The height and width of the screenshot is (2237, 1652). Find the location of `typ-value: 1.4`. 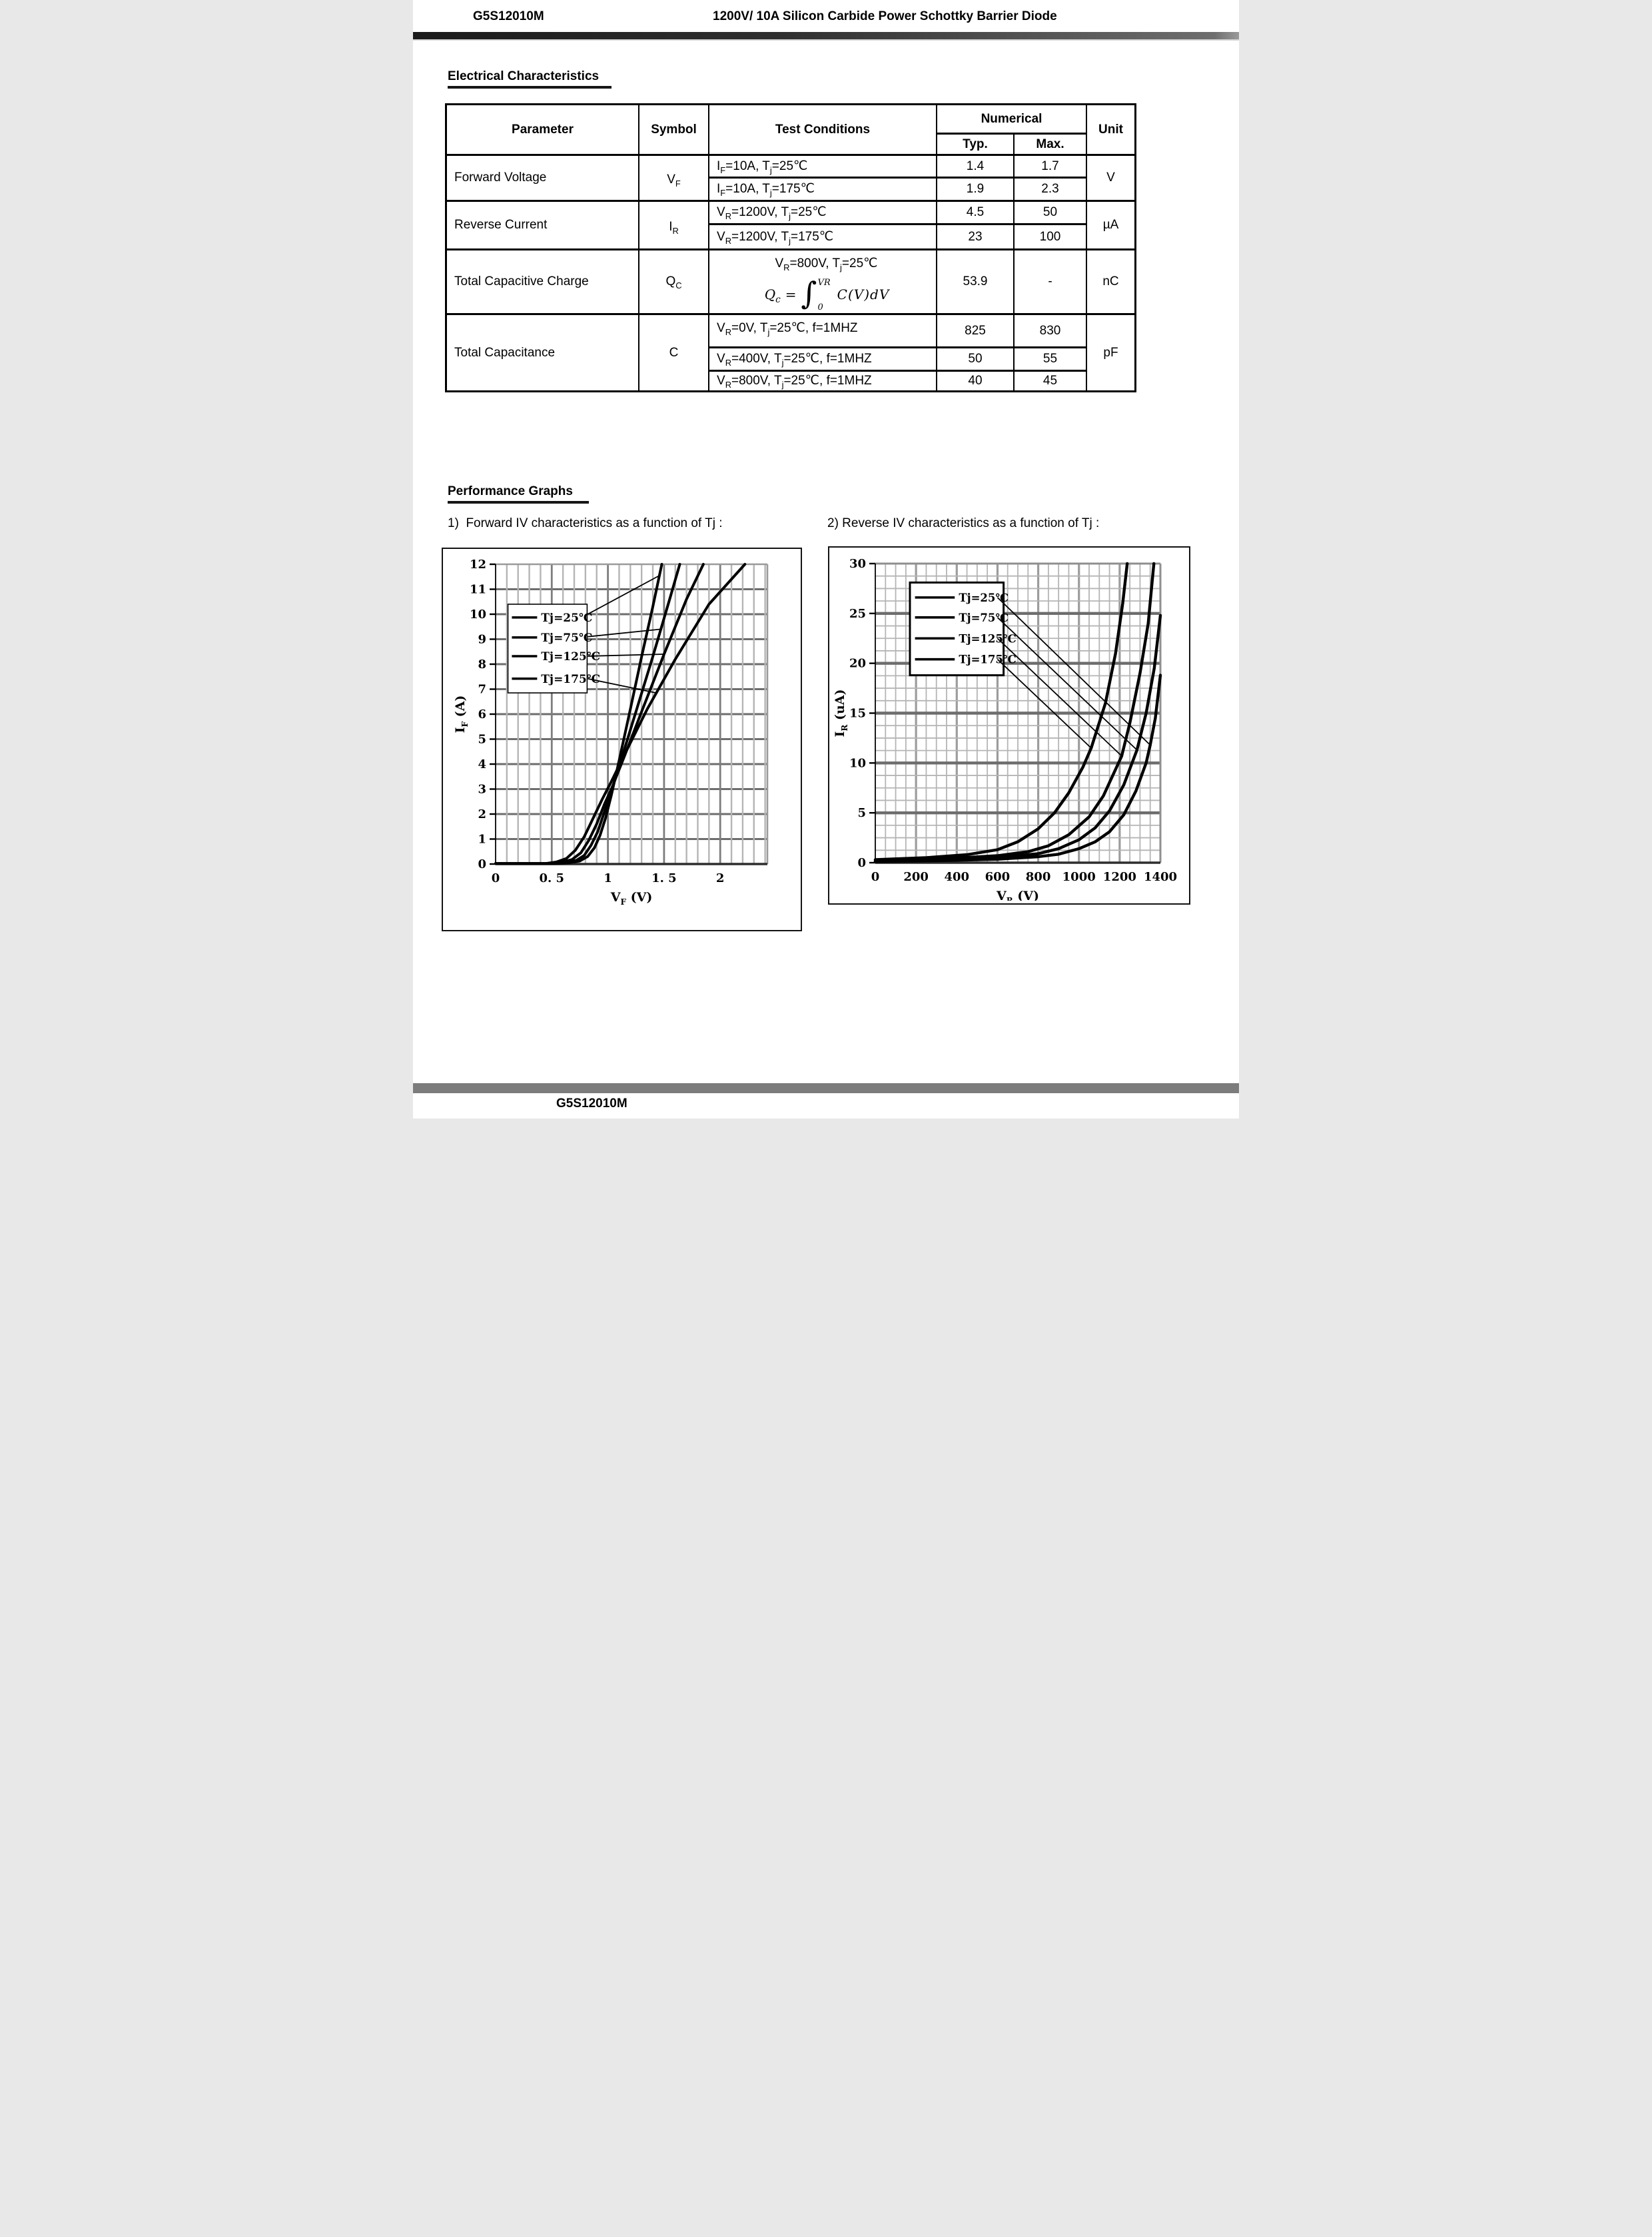

typ-value: 1.4 is located at coordinates (974, 165).